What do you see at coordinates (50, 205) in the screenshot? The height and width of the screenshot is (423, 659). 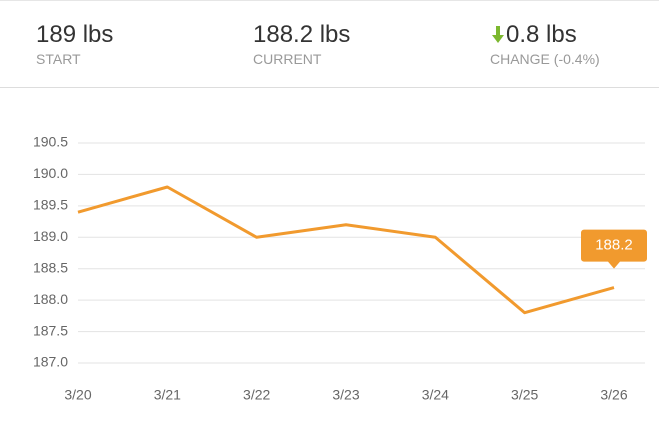 I see `y-tick-label: 189.5` at bounding box center [50, 205].